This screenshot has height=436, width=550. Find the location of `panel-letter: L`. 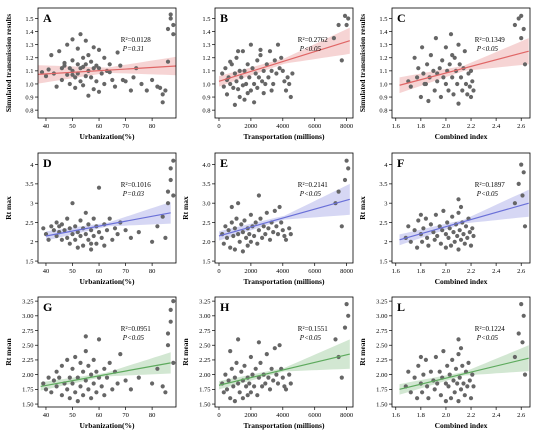

panel-letter: L is located at coordinates (401, 307).